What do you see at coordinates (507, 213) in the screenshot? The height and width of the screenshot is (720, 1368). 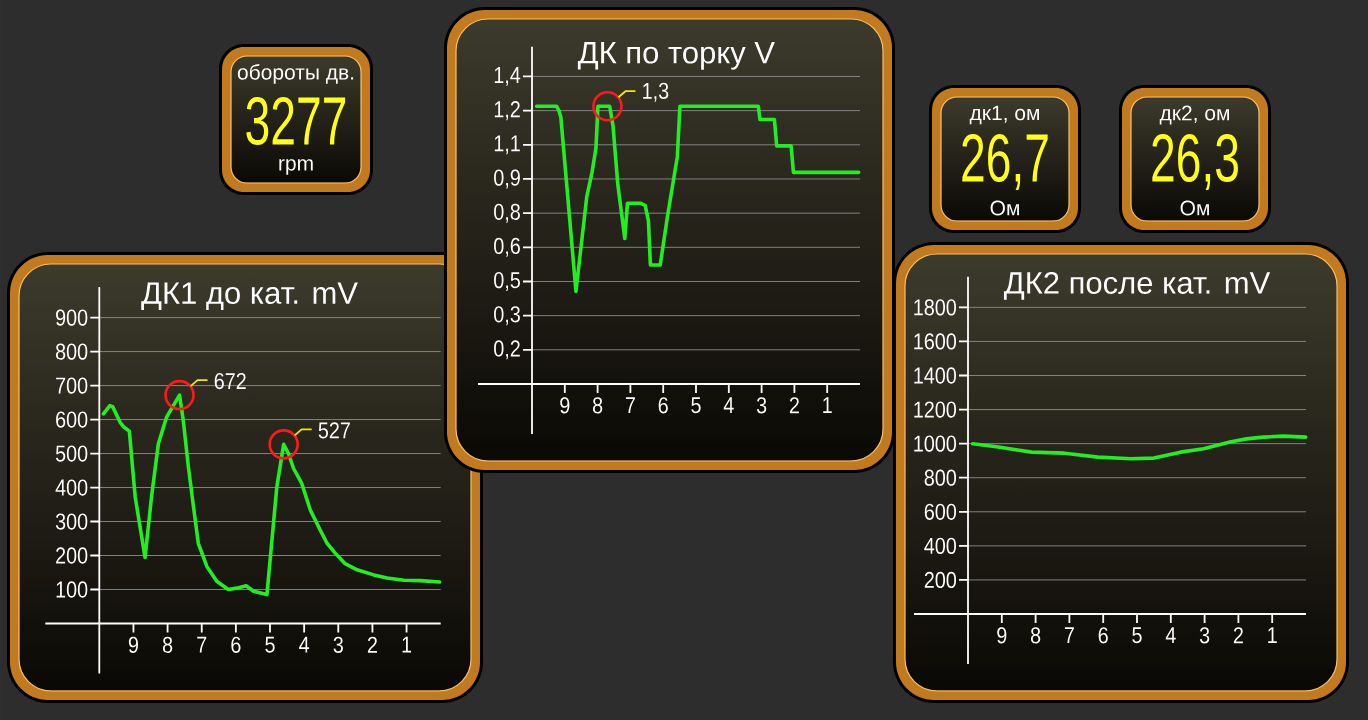 I see `y-tick-label: 0,8` at bounding box center [507, 213].